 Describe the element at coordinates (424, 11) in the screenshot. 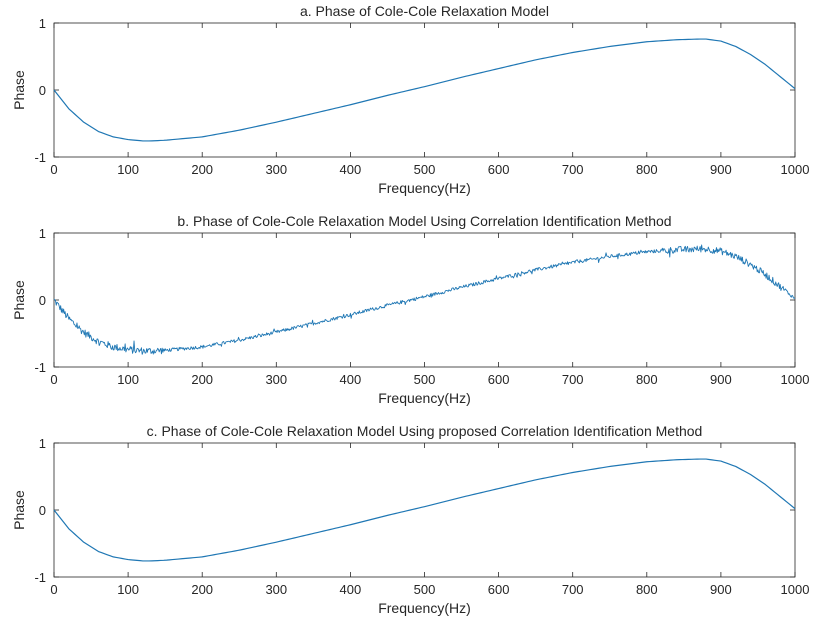

I see `chart-title: a. Phase of Cole-Cole Relaxation Model` at that location.